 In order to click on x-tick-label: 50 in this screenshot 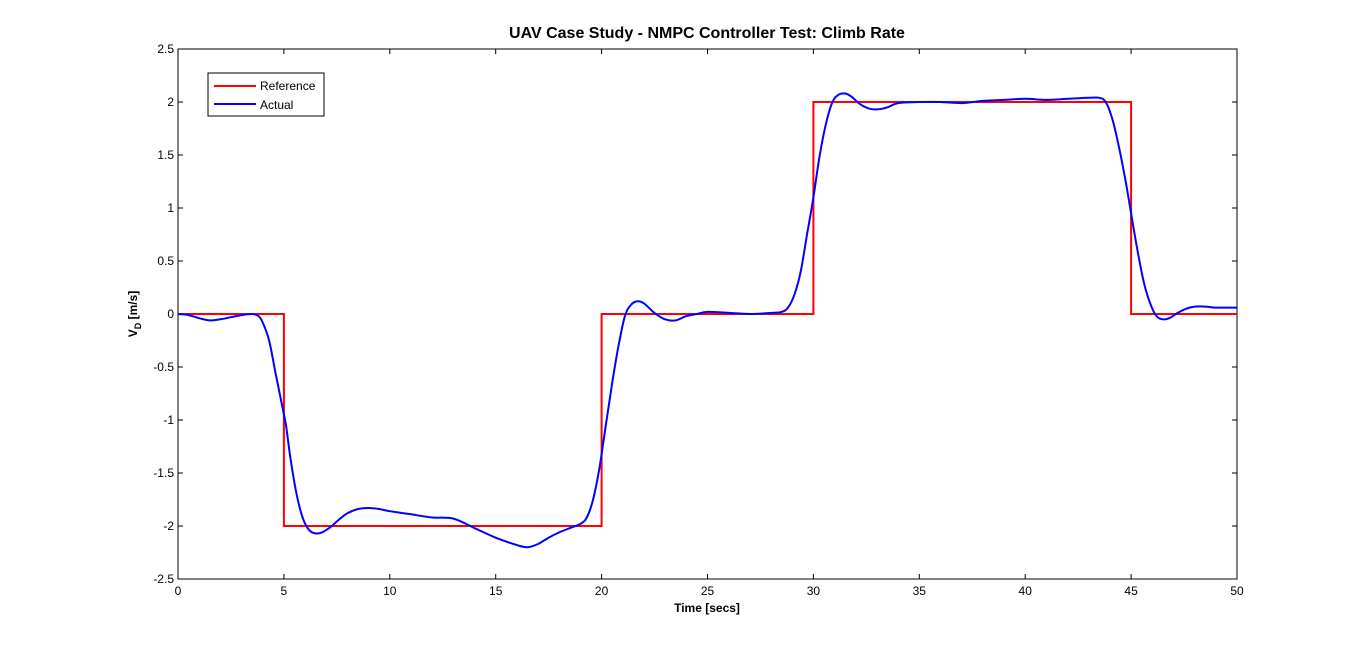, I will do `click(1237, 591)`.